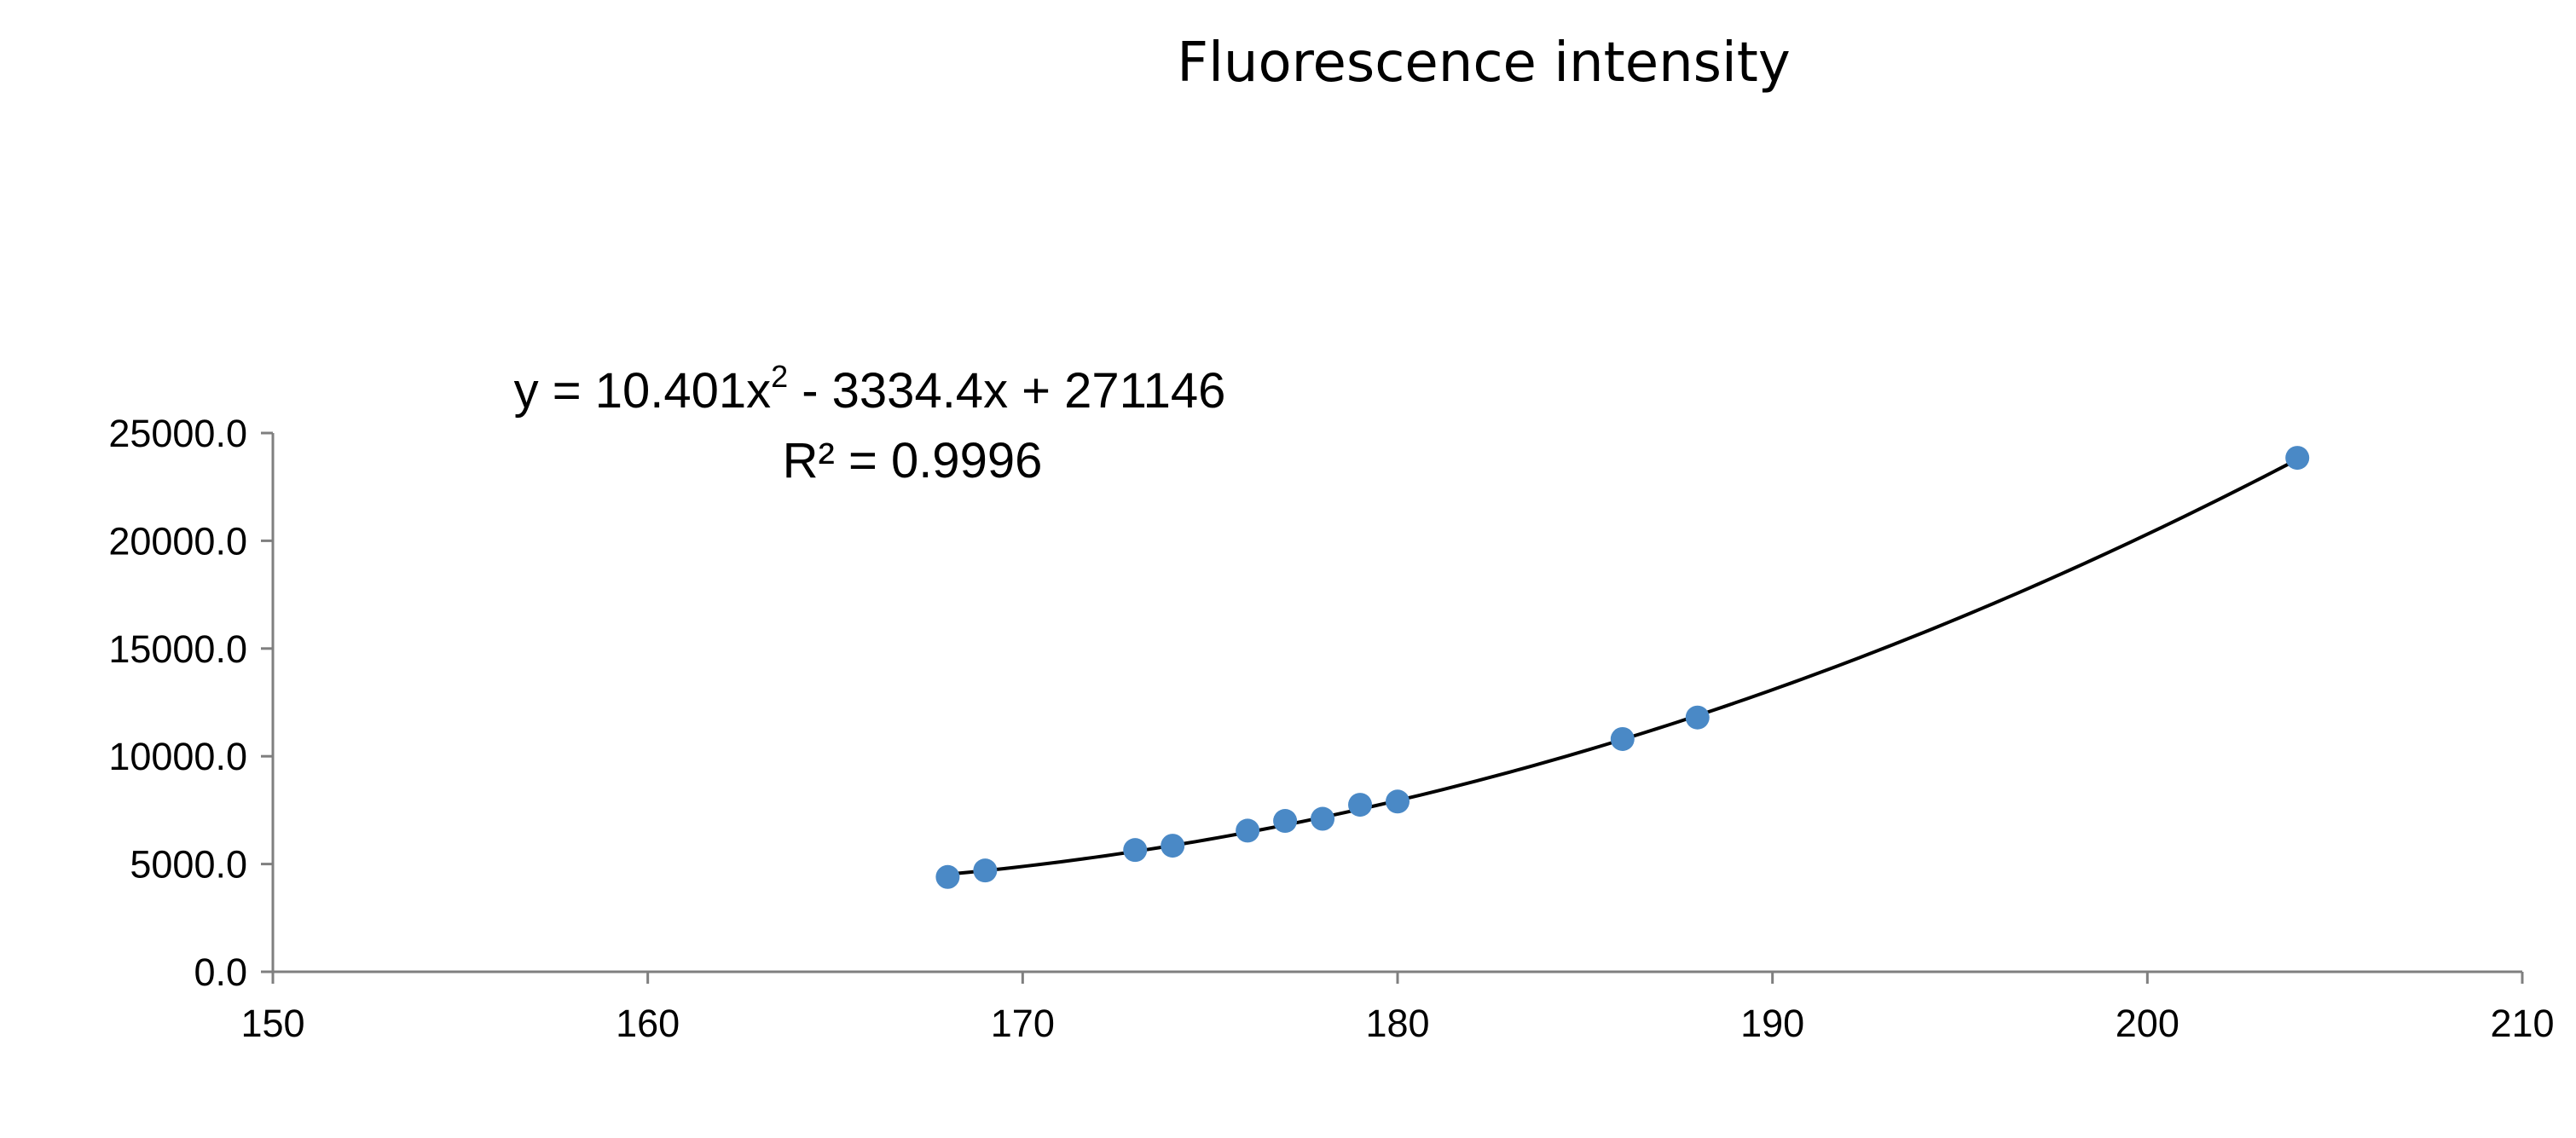  I want to click on y-tick-label: 10000.0, so click(177, 756).